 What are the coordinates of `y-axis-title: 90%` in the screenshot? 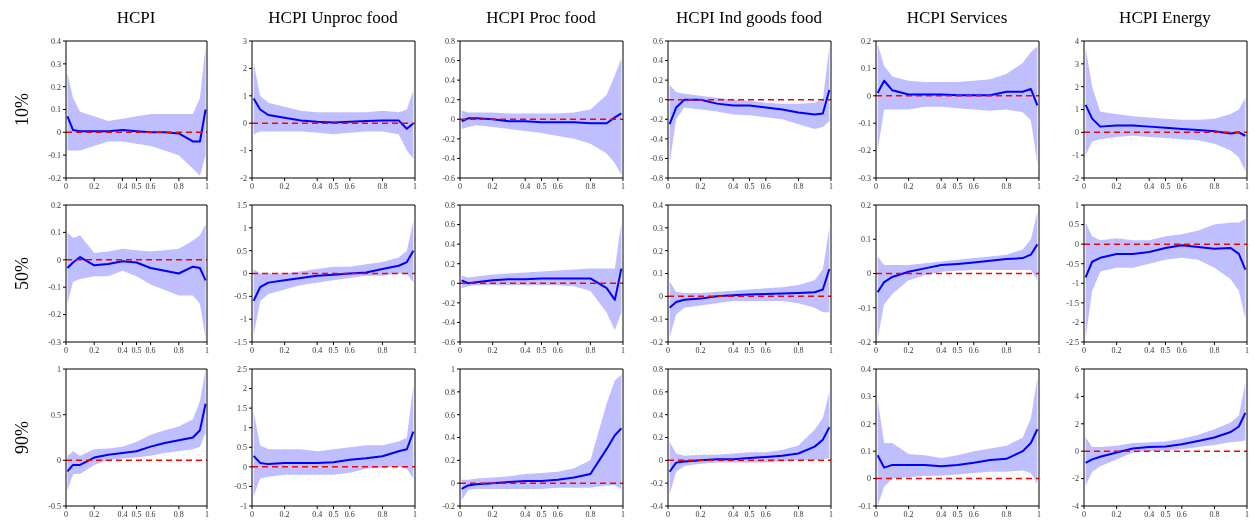 It's located at (22, 437).